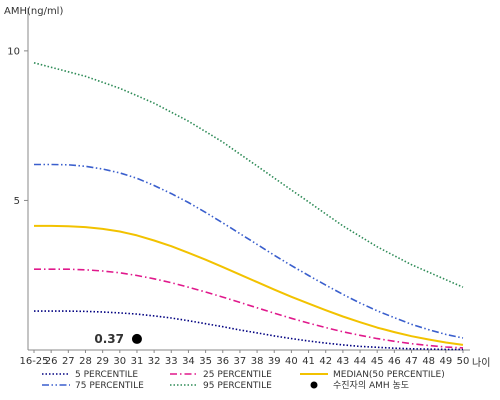 The width and height of the screenshot is (500, 400). I want to click on x-tick-label: 44, so click(360, 361).